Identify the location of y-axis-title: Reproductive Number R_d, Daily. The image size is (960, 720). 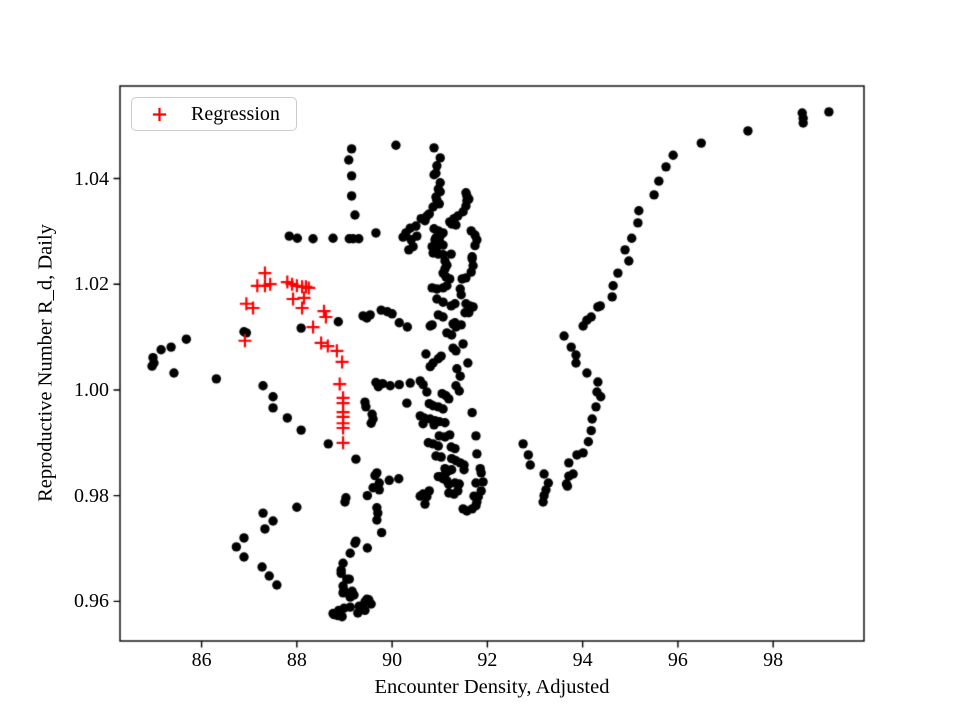
(45, 363).